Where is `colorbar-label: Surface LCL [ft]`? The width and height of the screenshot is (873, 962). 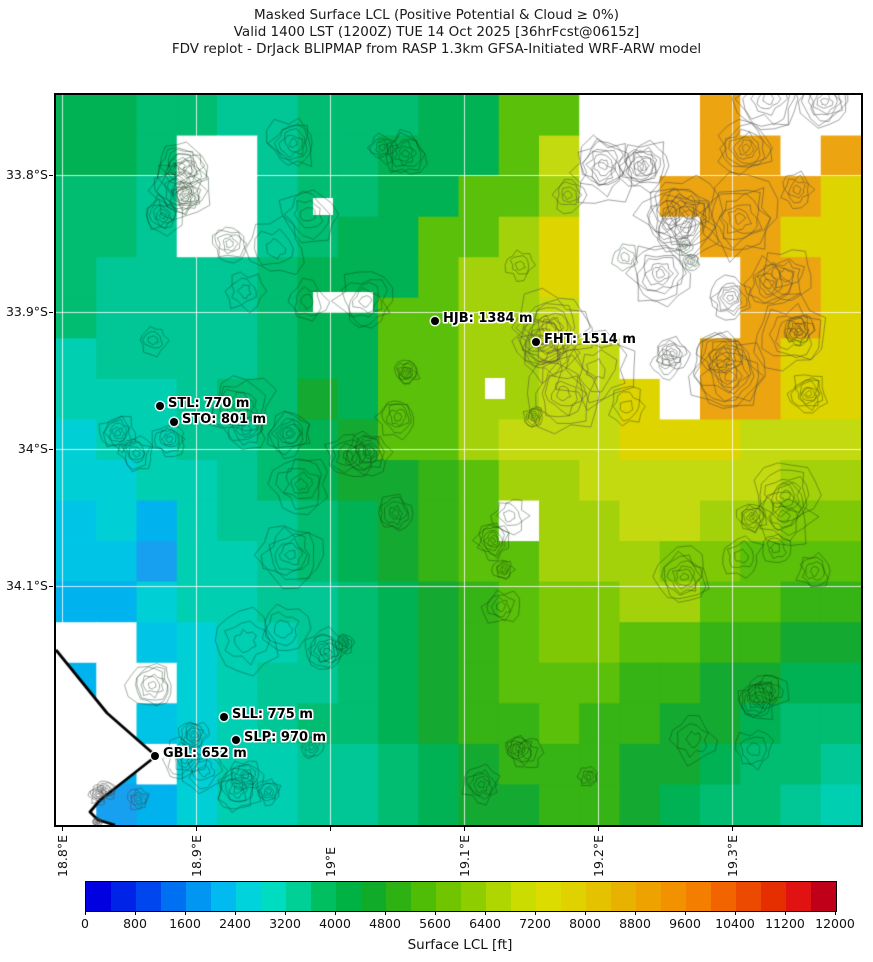 colorbar-label: Surface LCL [ft] is located at coordinates (460, 945).